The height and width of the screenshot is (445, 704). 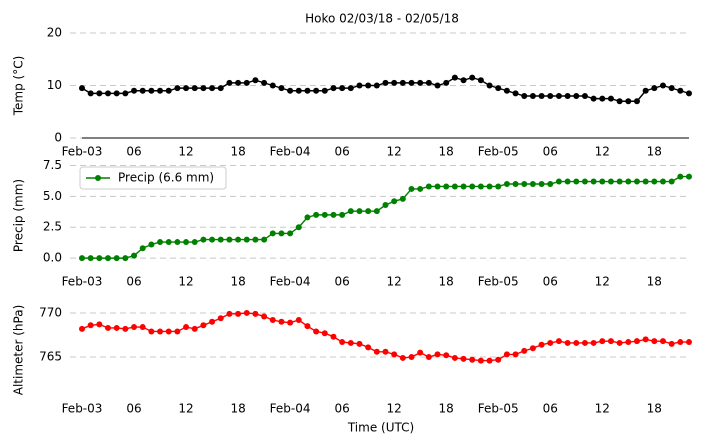 What do you see at coordinates (52, 227) in the screenshot?
I see `y-tick-label: 2.5` at bounding box center [52, 227].